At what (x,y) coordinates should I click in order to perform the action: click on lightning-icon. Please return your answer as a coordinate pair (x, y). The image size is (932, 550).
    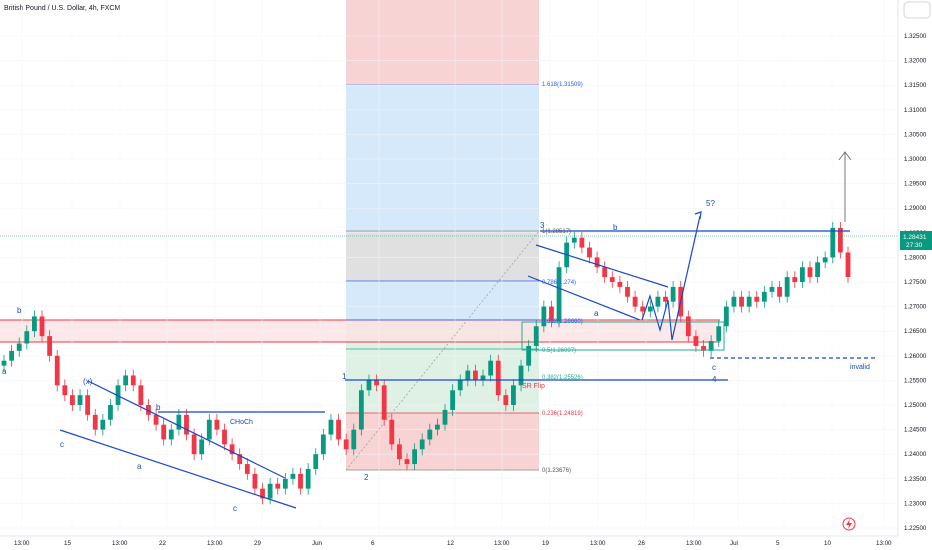
    Looking at the image, I should click on (849, 524).